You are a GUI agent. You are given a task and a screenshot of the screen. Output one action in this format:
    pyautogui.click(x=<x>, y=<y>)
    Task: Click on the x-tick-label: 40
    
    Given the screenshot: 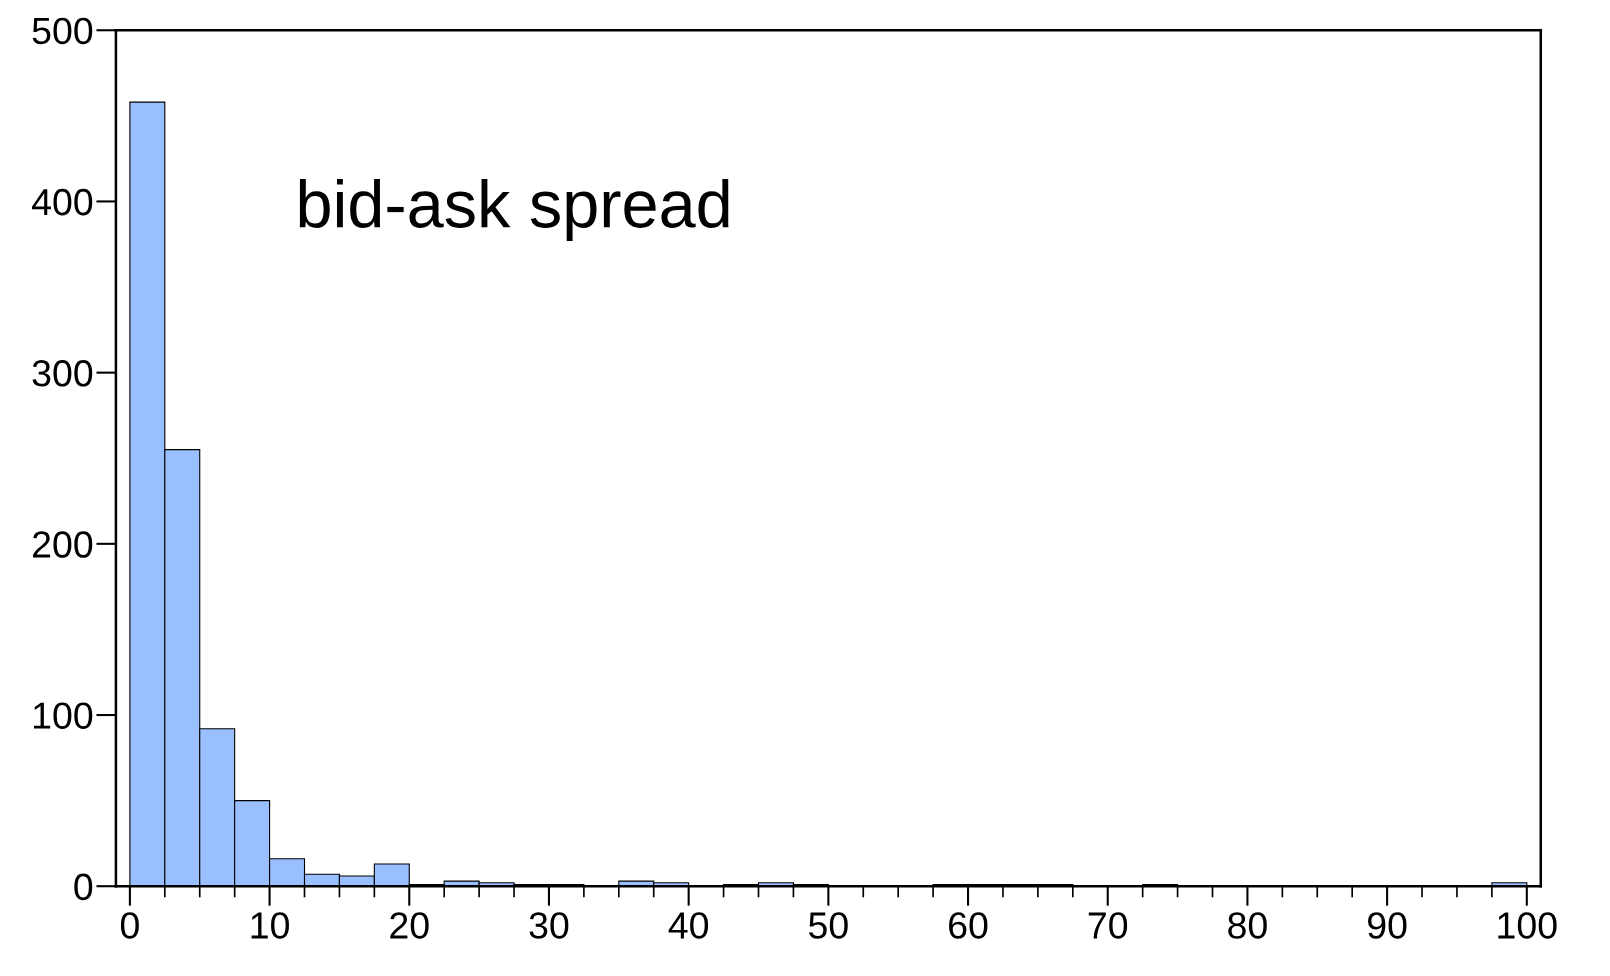 What is the action you would take?
    pyautogui.click(x=688, y=925)
    